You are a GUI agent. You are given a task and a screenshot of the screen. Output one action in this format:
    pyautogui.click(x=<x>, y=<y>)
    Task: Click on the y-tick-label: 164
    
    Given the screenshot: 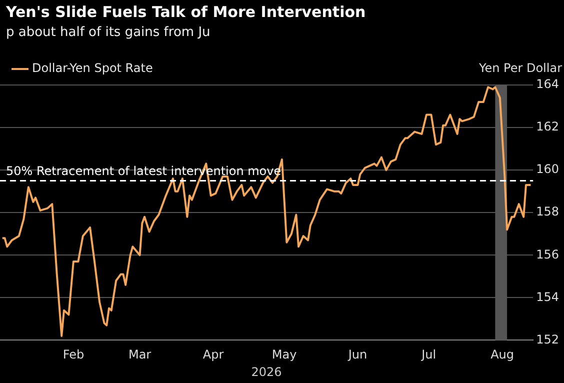 What is the action you would take?
    pyautogui.click(x=547, y=84)
    